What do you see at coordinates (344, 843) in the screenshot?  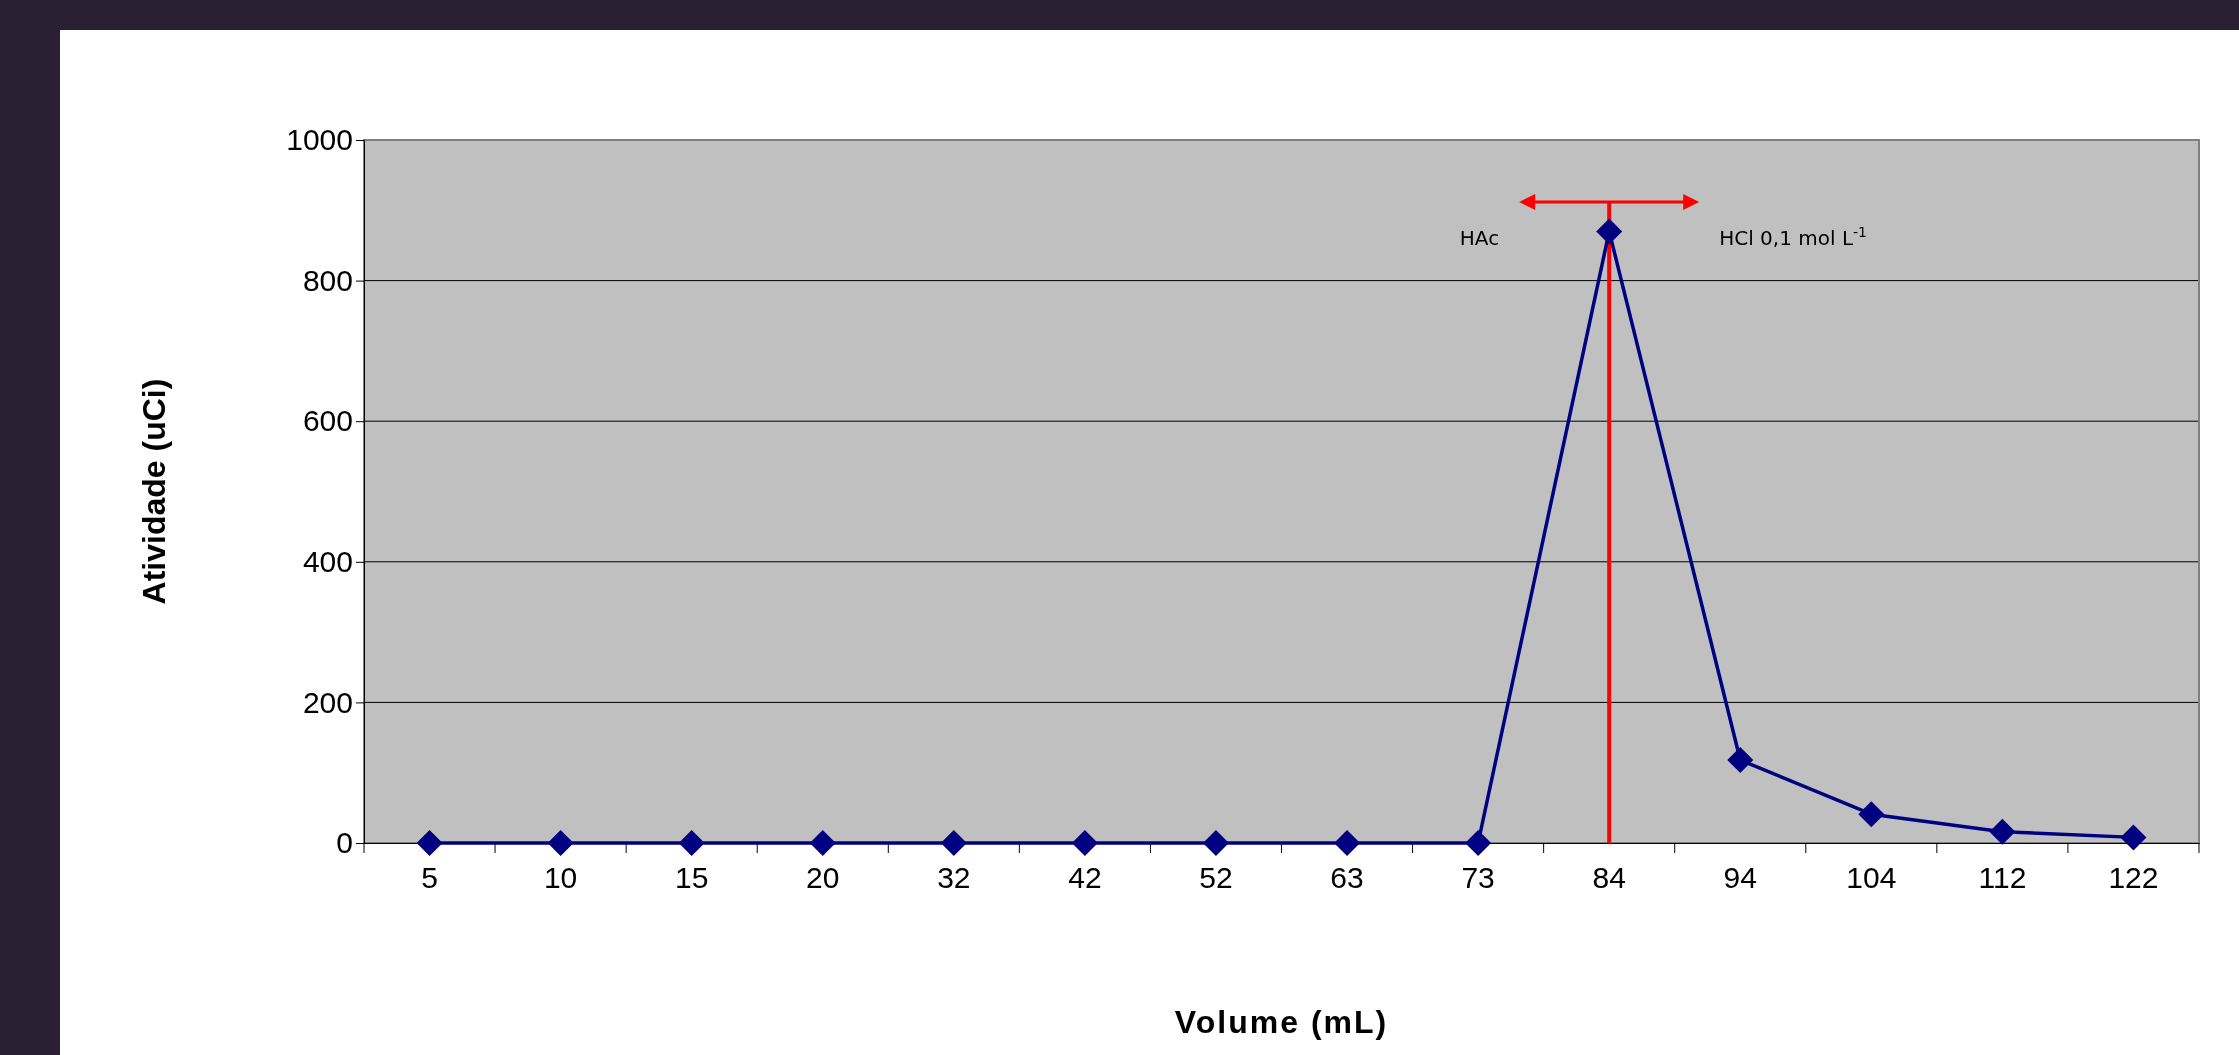 I see `y-tick-label: 0` at bounding box center [344, 843].